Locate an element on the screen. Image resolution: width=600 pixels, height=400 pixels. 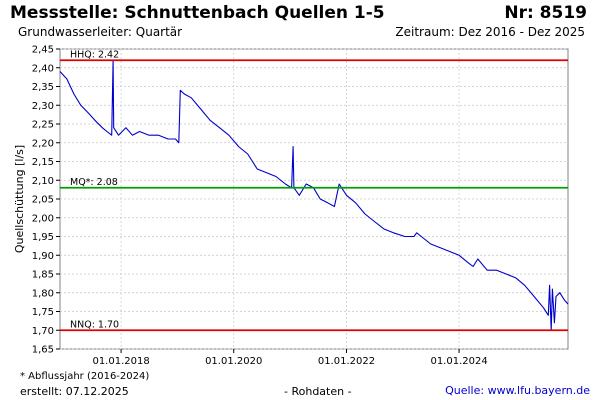
y-tick-label: 2,00 is located at coordinates (43, 218).